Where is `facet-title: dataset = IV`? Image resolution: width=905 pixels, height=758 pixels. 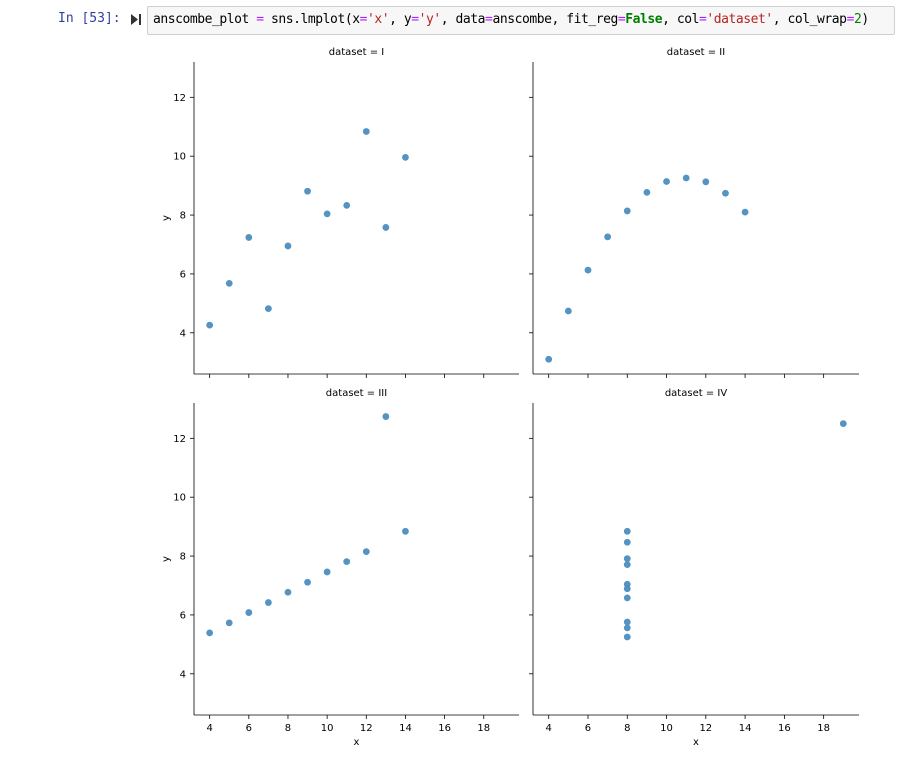 facet-title: dataset = IV is located at coordinates (696, 393).